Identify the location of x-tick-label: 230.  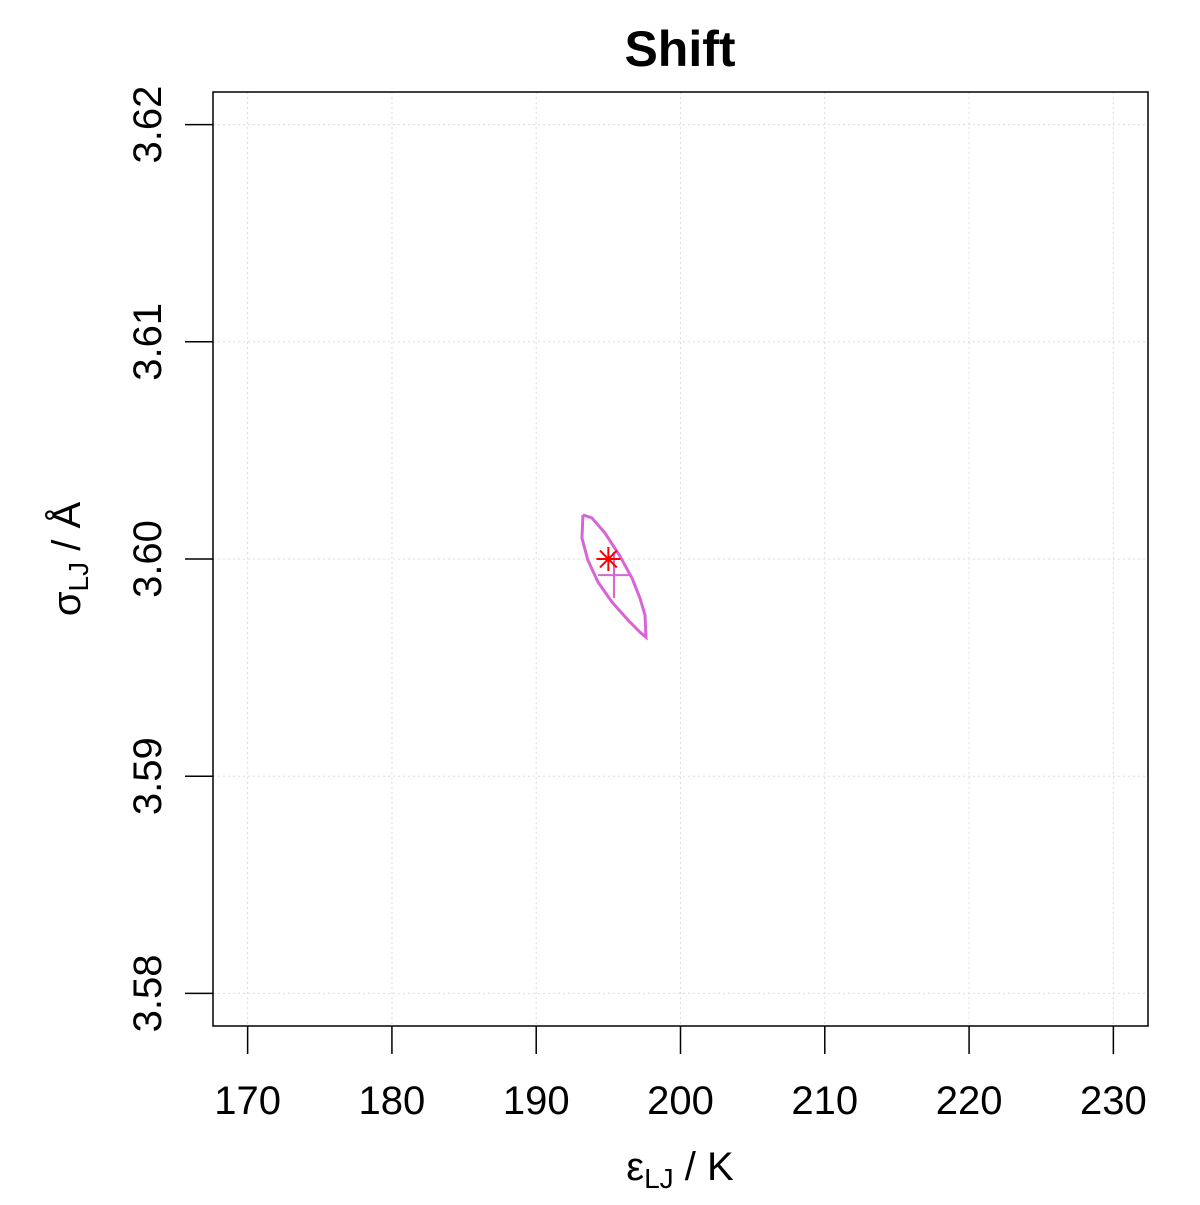
(1113, 1101).